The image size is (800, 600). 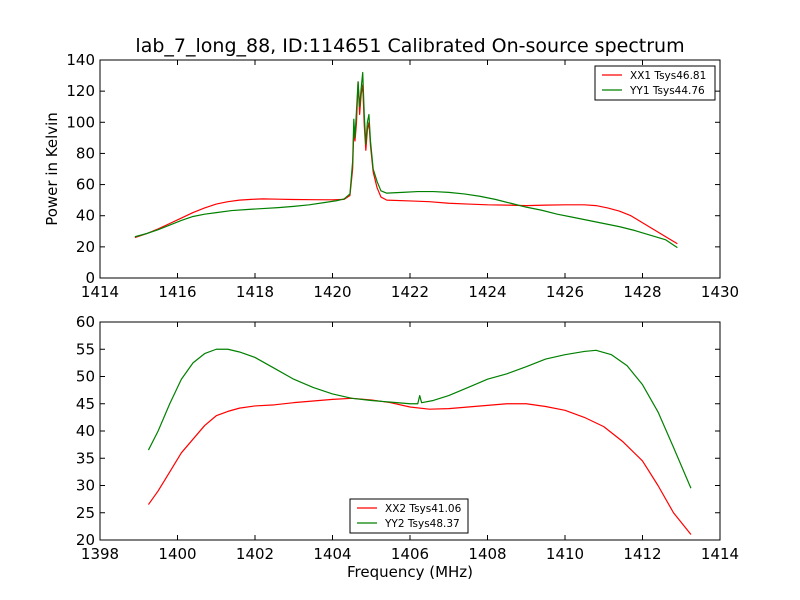 What do you see at coordinates (642, 554) in the screenshot?
I see `x-tick-label: 1412` at bounding box center [642, 554].